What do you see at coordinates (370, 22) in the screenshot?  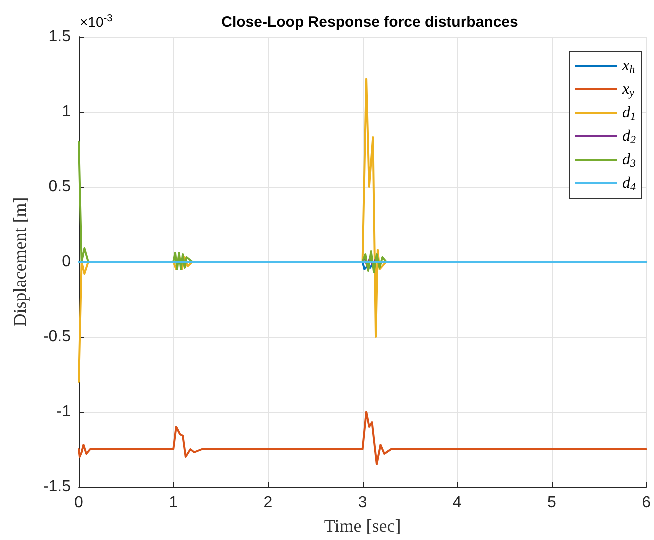 I see `chart-title: Close-Loop Response force disturbances` at bounding box center [370, 22].